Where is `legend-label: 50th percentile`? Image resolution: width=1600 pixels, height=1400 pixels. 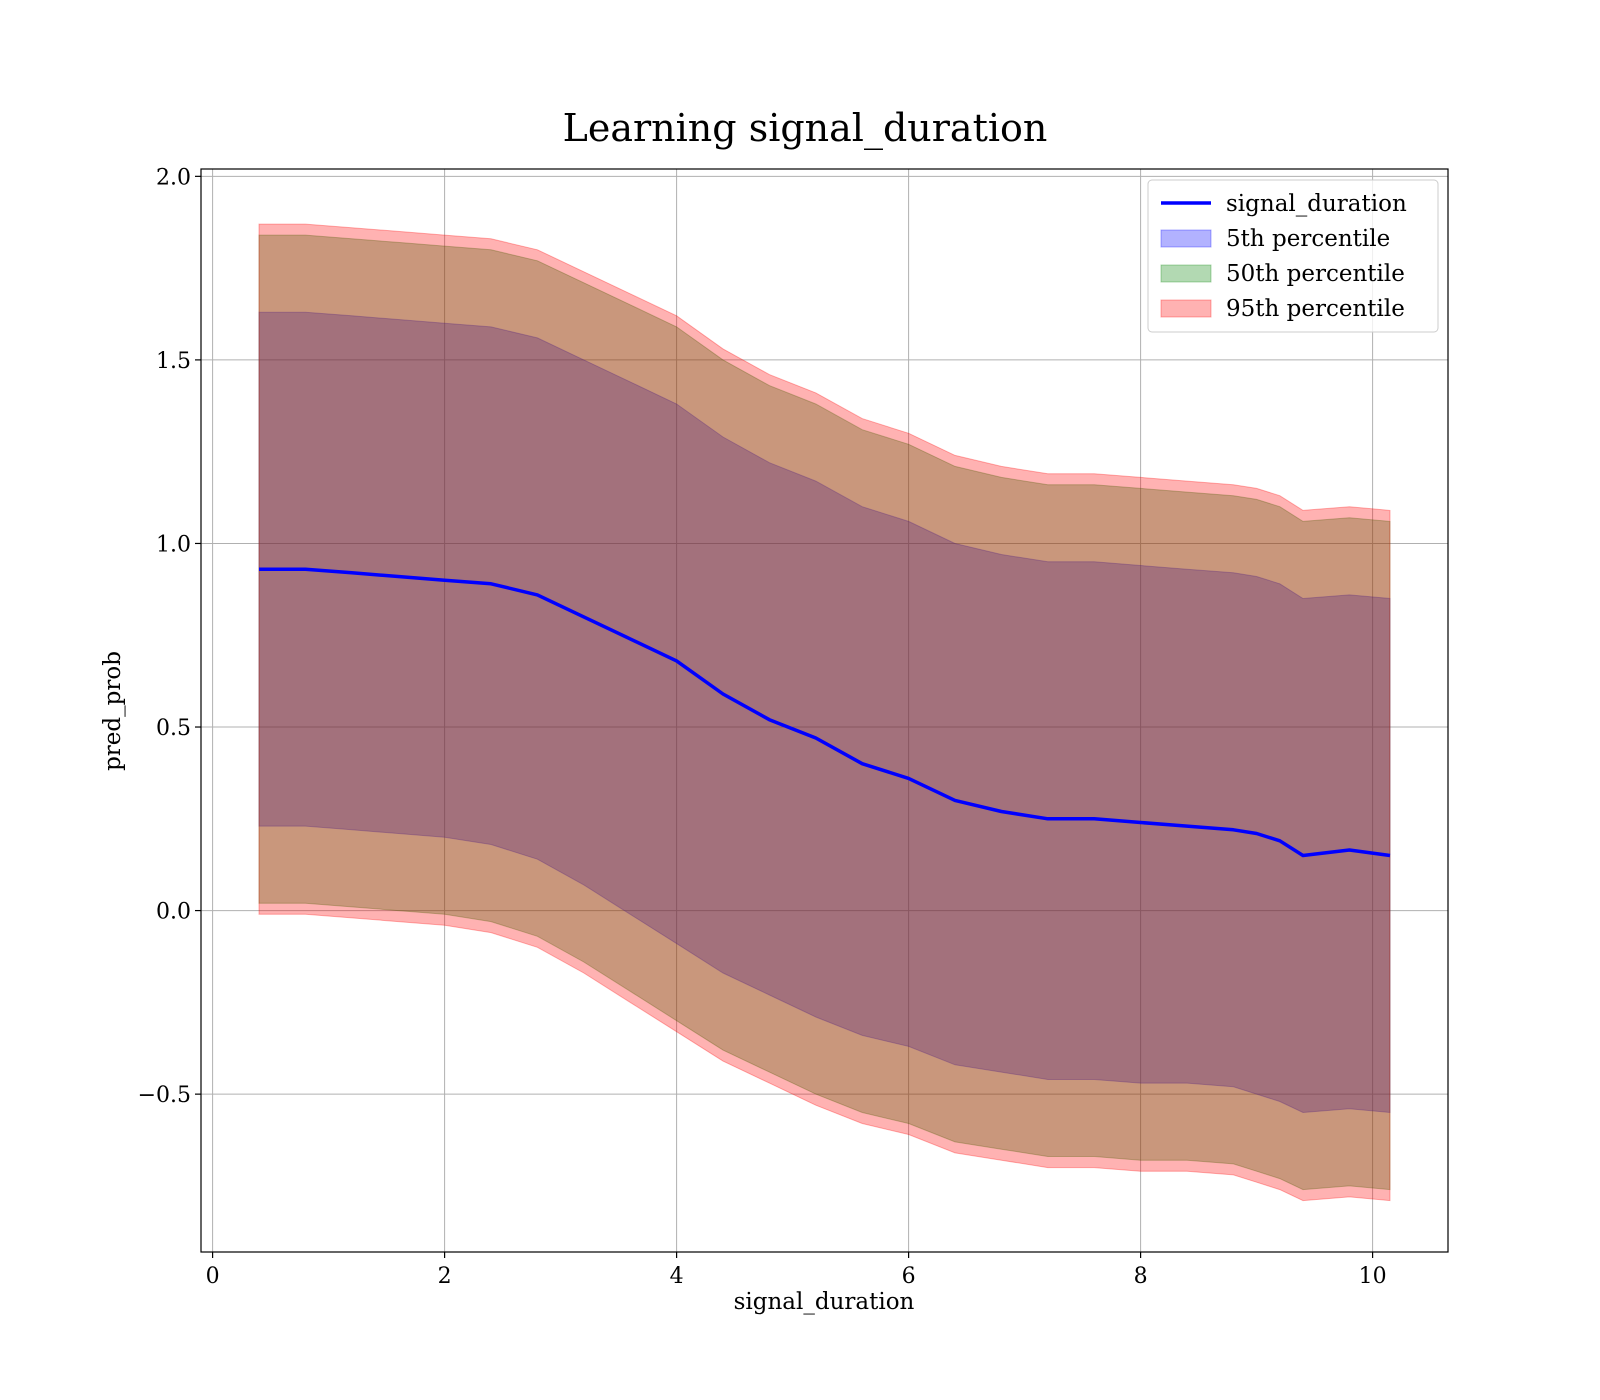 legend-label: 50th percentile is located at coordinates (1315, 274).